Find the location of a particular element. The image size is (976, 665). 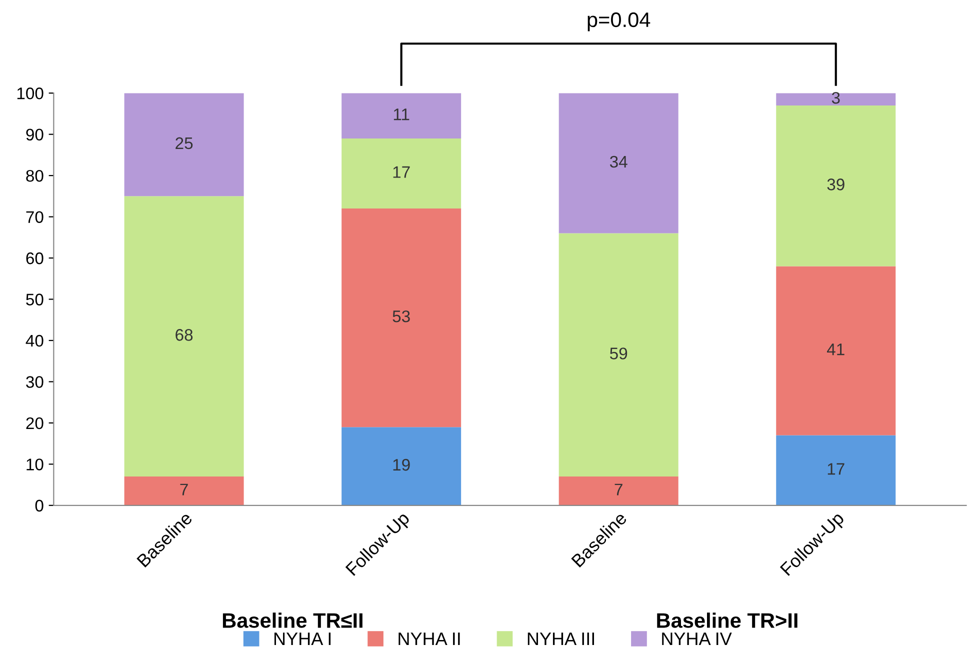

data-label: 34 is located at coordinates (619, 162).